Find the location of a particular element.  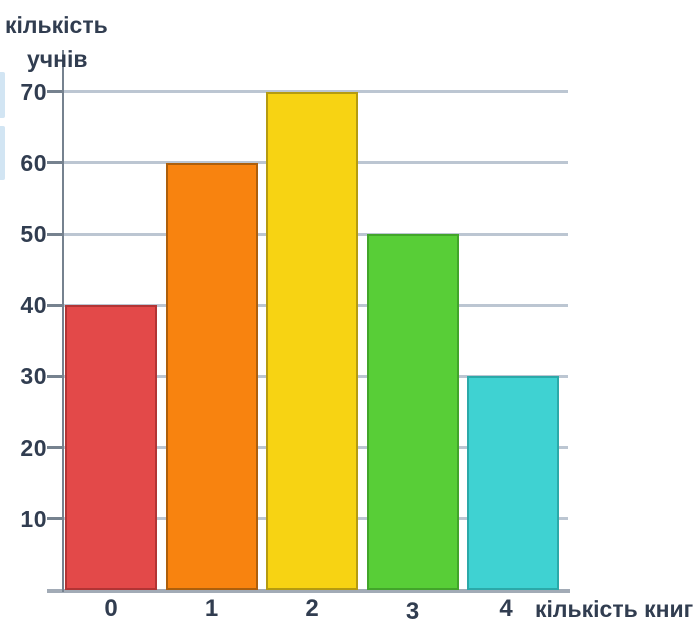

x-axis-line is located at coordinates (308, 591).